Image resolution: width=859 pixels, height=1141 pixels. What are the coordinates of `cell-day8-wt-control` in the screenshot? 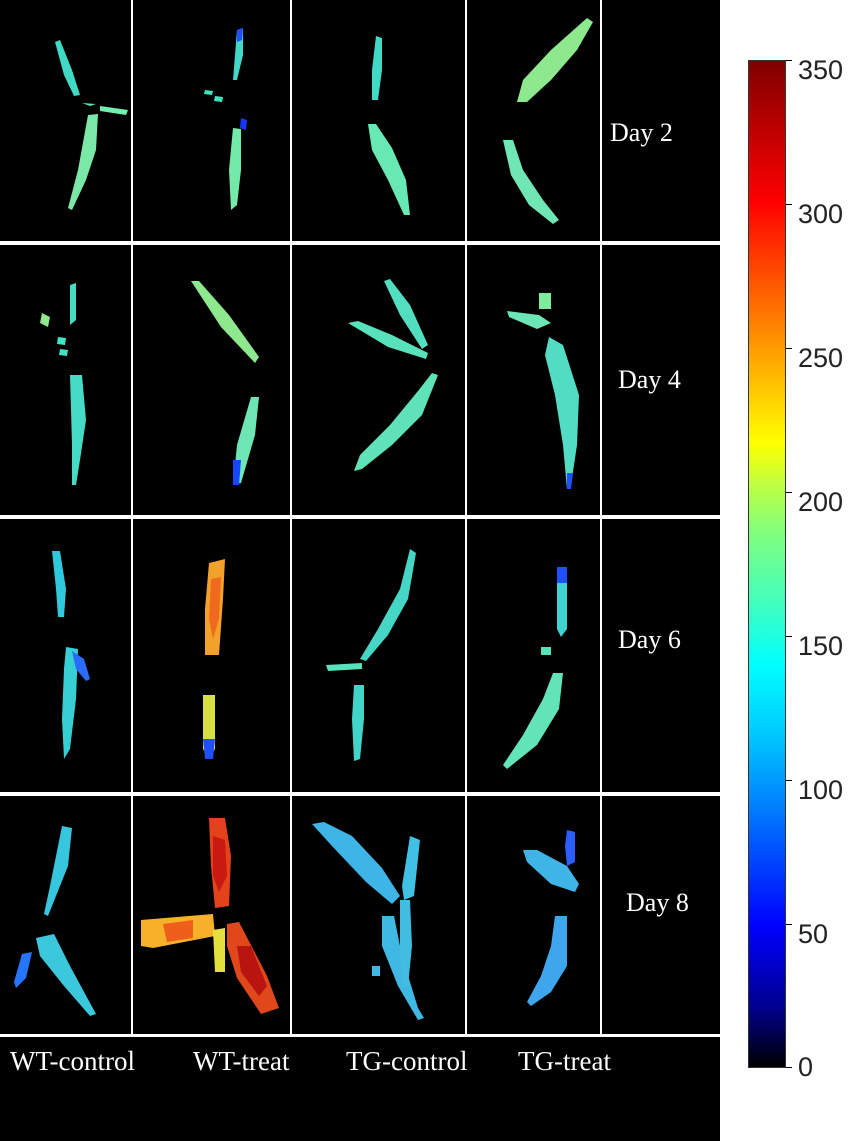 It's located at (65, 915).